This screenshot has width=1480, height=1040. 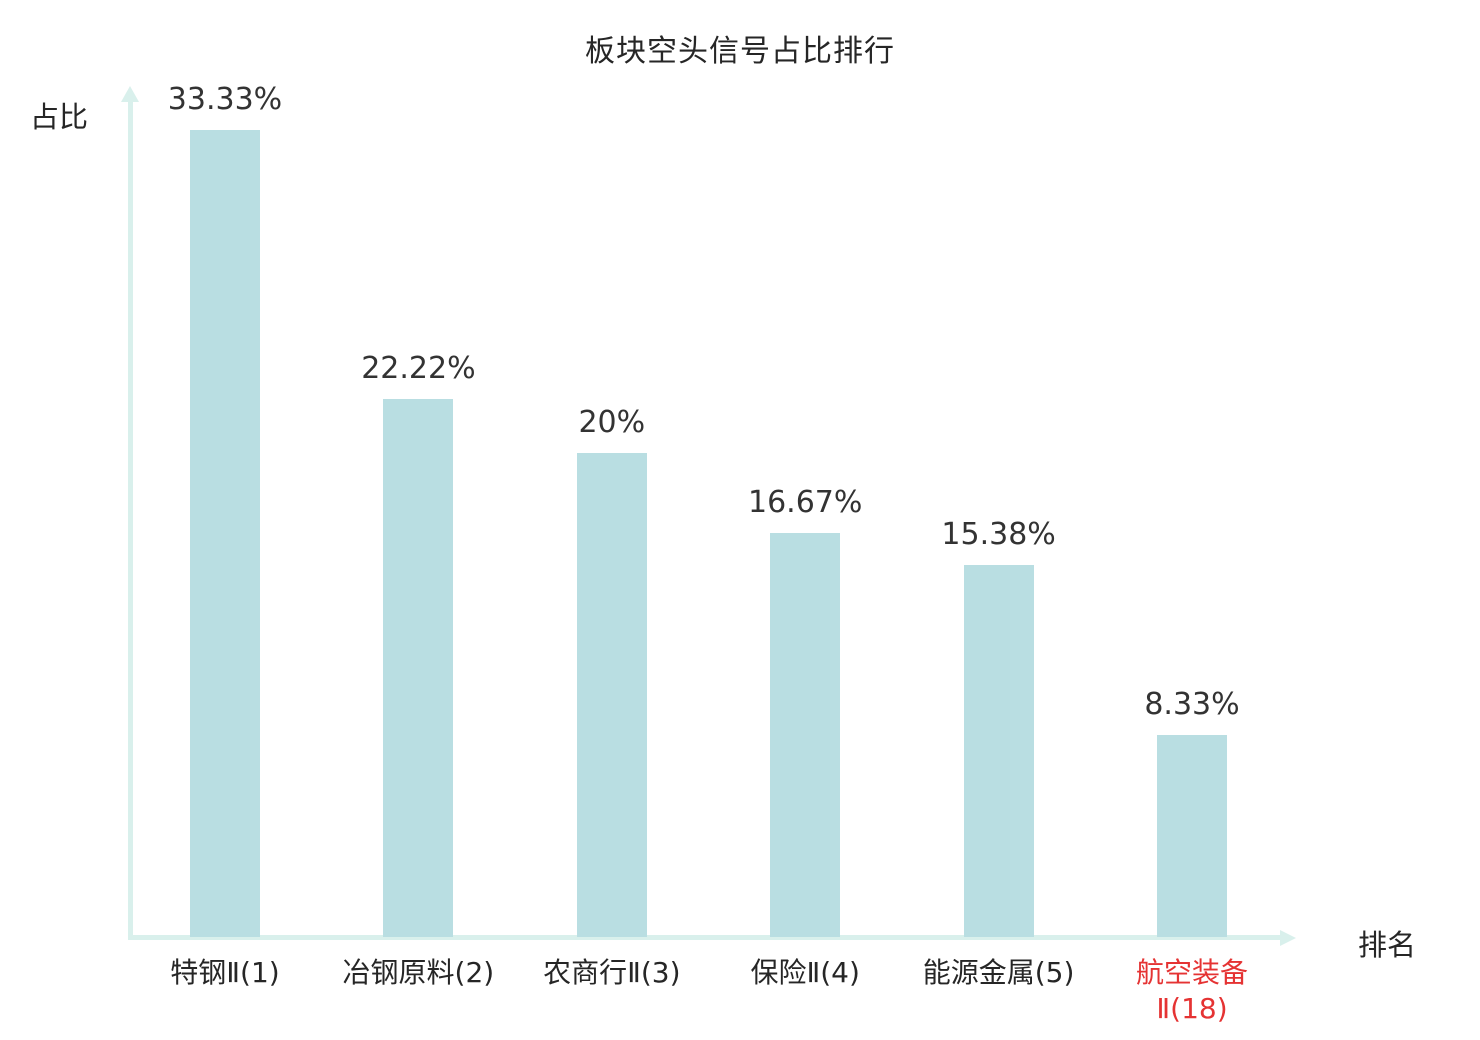 I want to click on bar-value-label: 16.67%, so click(x=805, y=502).